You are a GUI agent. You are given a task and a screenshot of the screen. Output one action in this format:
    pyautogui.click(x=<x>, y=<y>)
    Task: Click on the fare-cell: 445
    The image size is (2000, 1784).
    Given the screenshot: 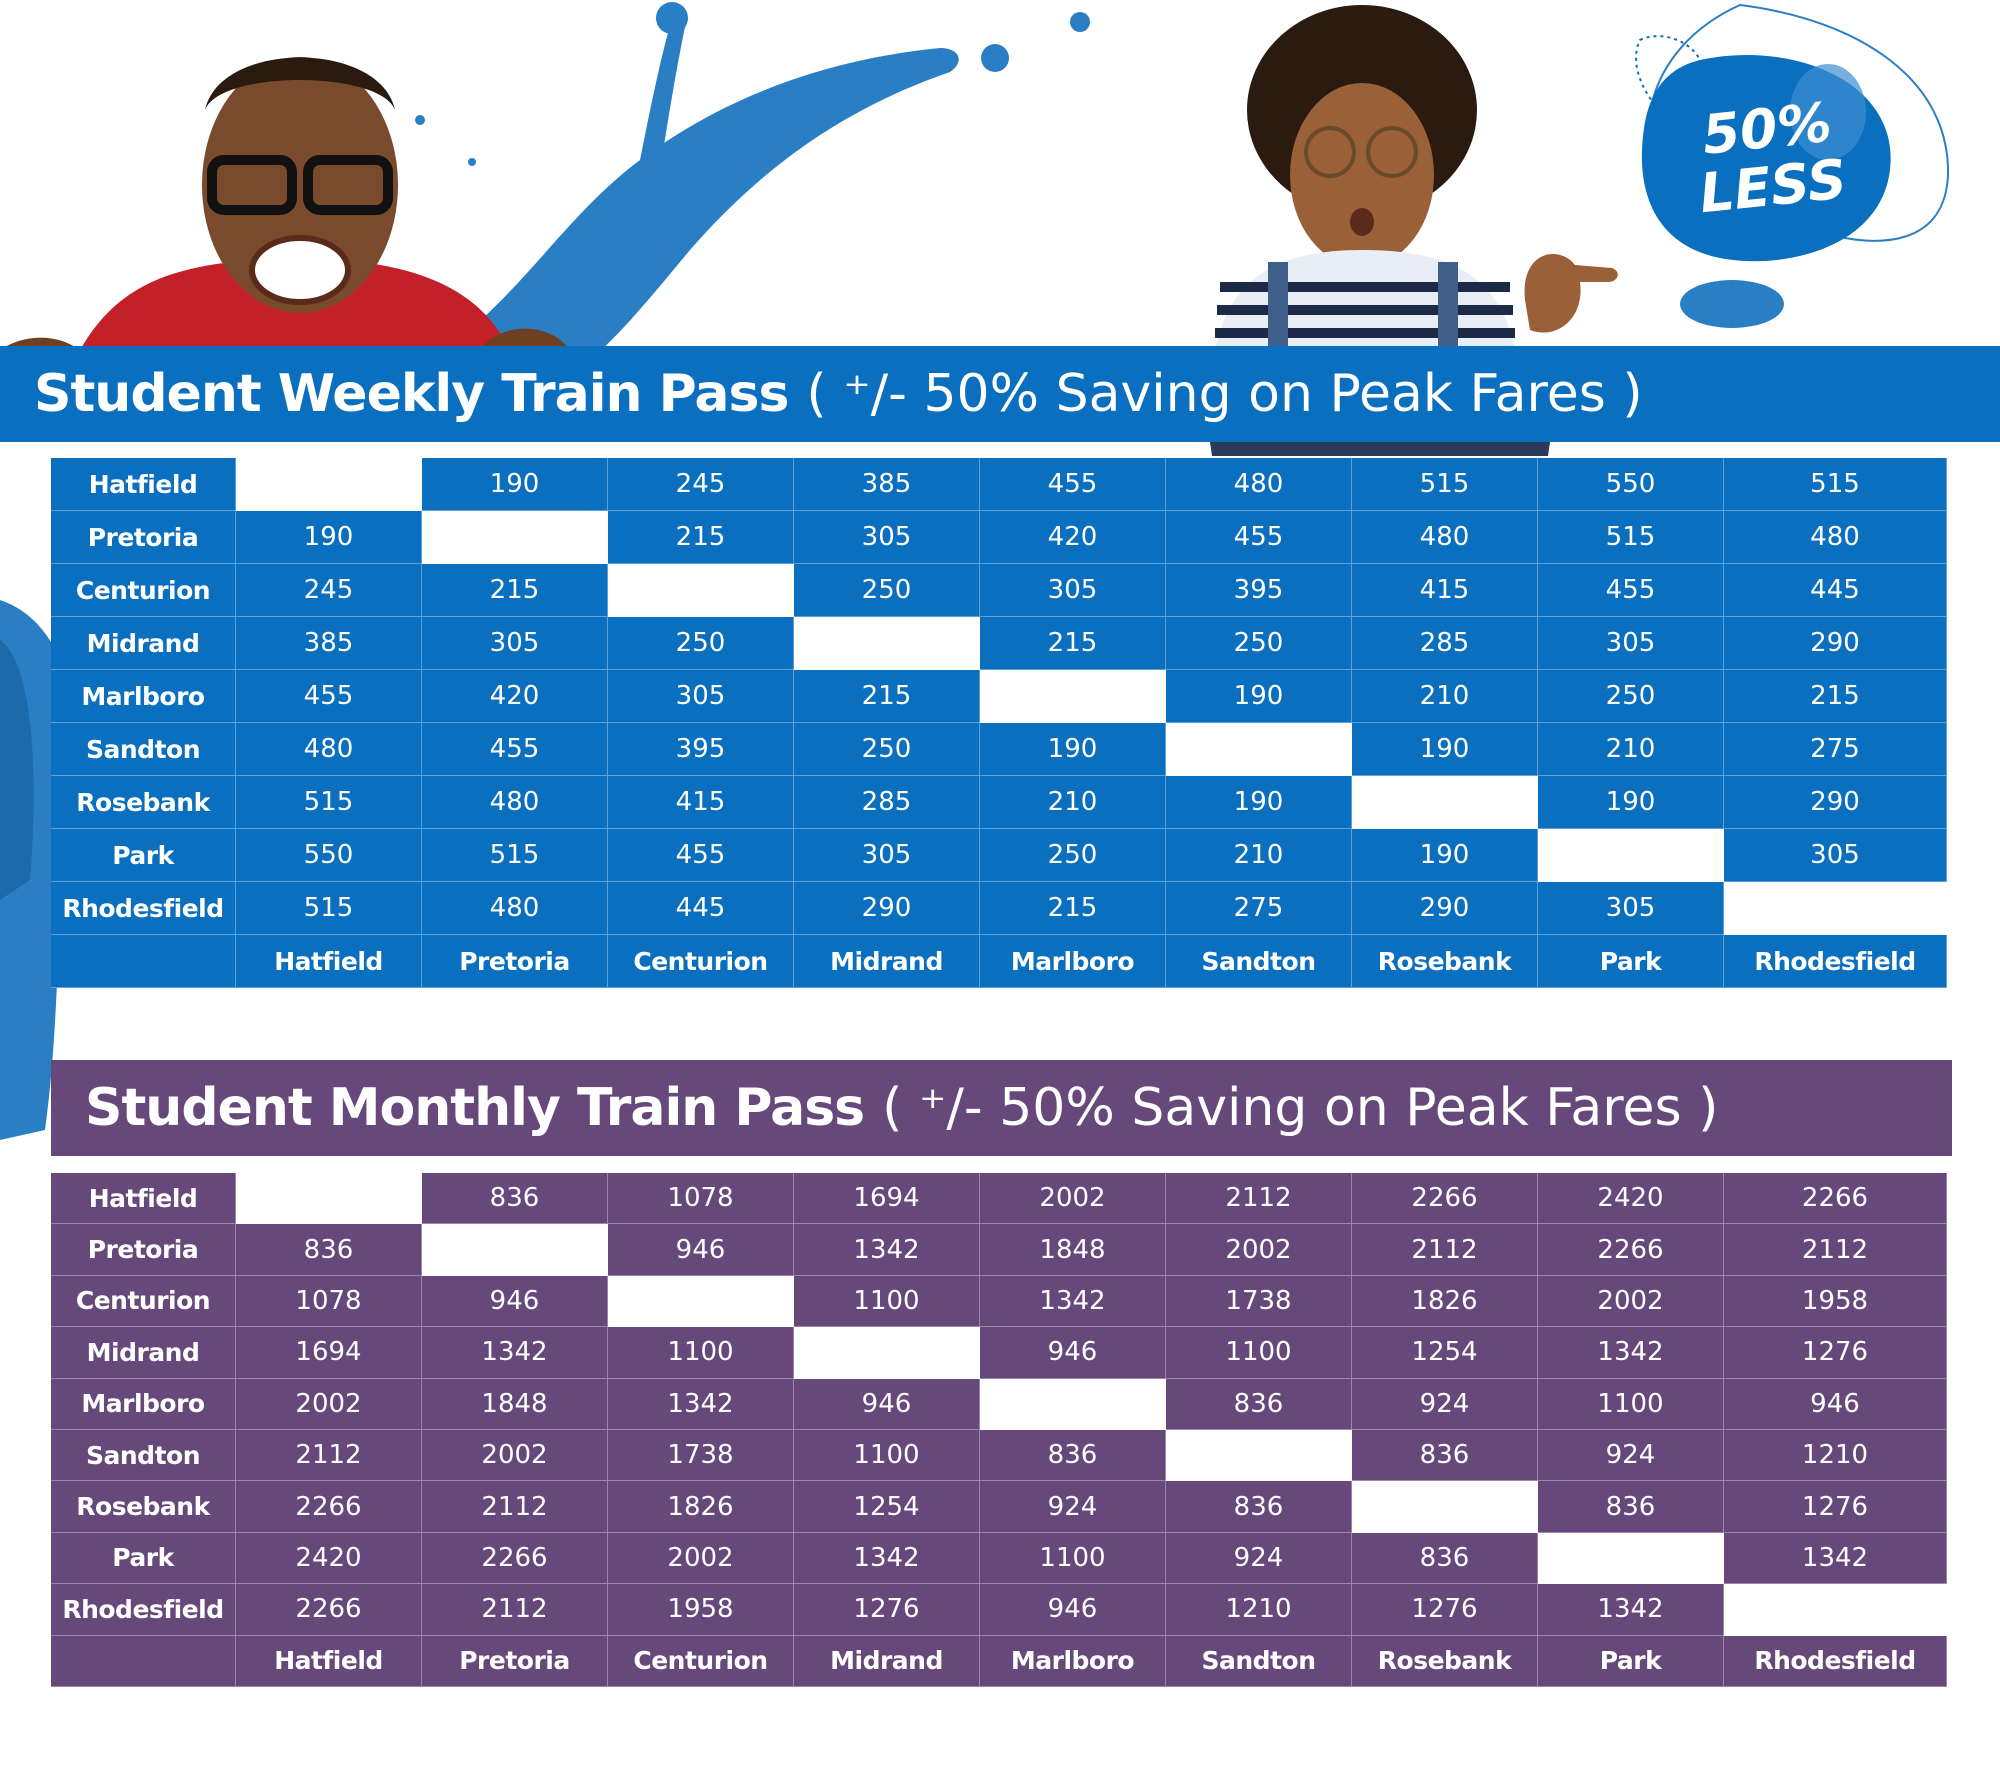 What is the action you would take?
    pyautogui.click(x=1835, y=590)
    